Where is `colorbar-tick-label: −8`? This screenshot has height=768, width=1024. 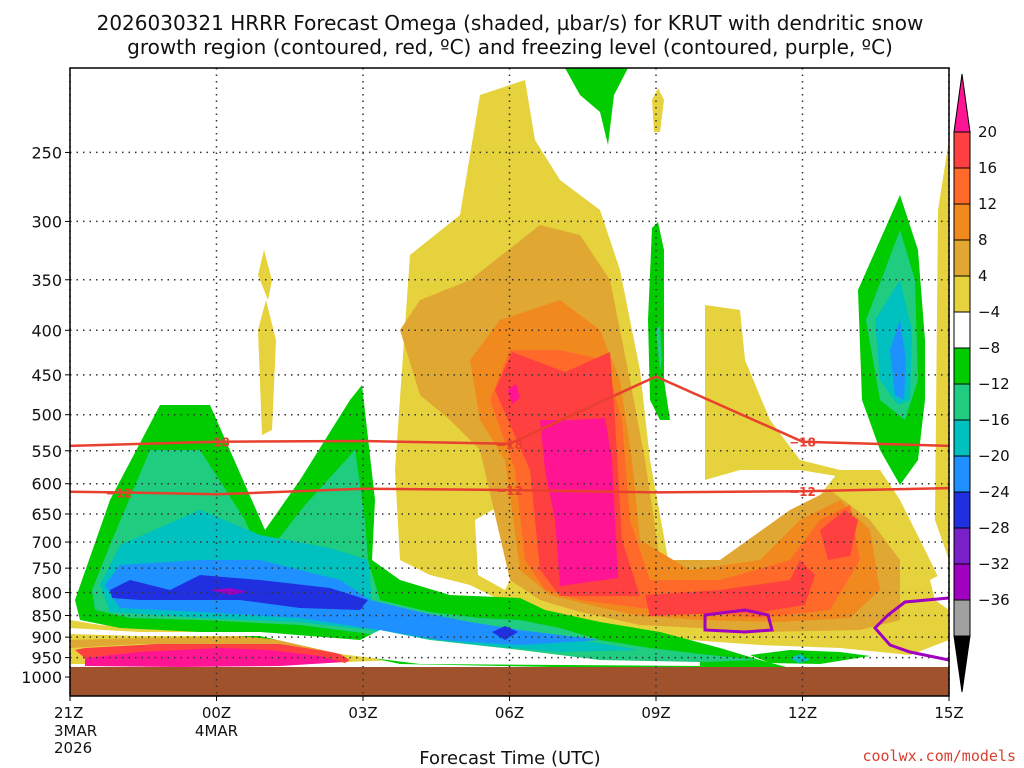 colorbar-tick-label: −8 is located at coordinates (989, 348).